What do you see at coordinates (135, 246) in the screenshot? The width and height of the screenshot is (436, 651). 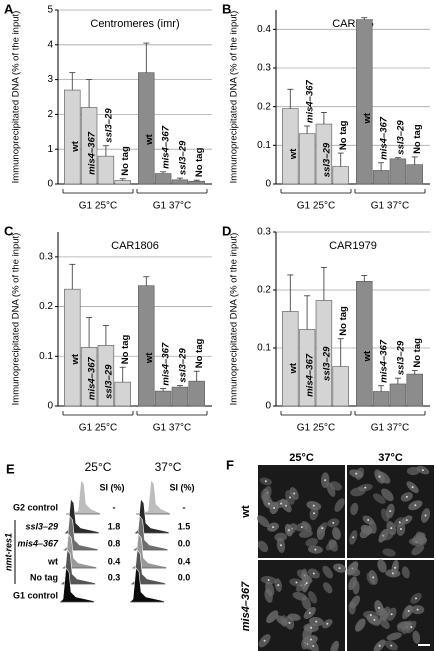 I see `chart-title: CAR1806` at bounding box center [135, 246].